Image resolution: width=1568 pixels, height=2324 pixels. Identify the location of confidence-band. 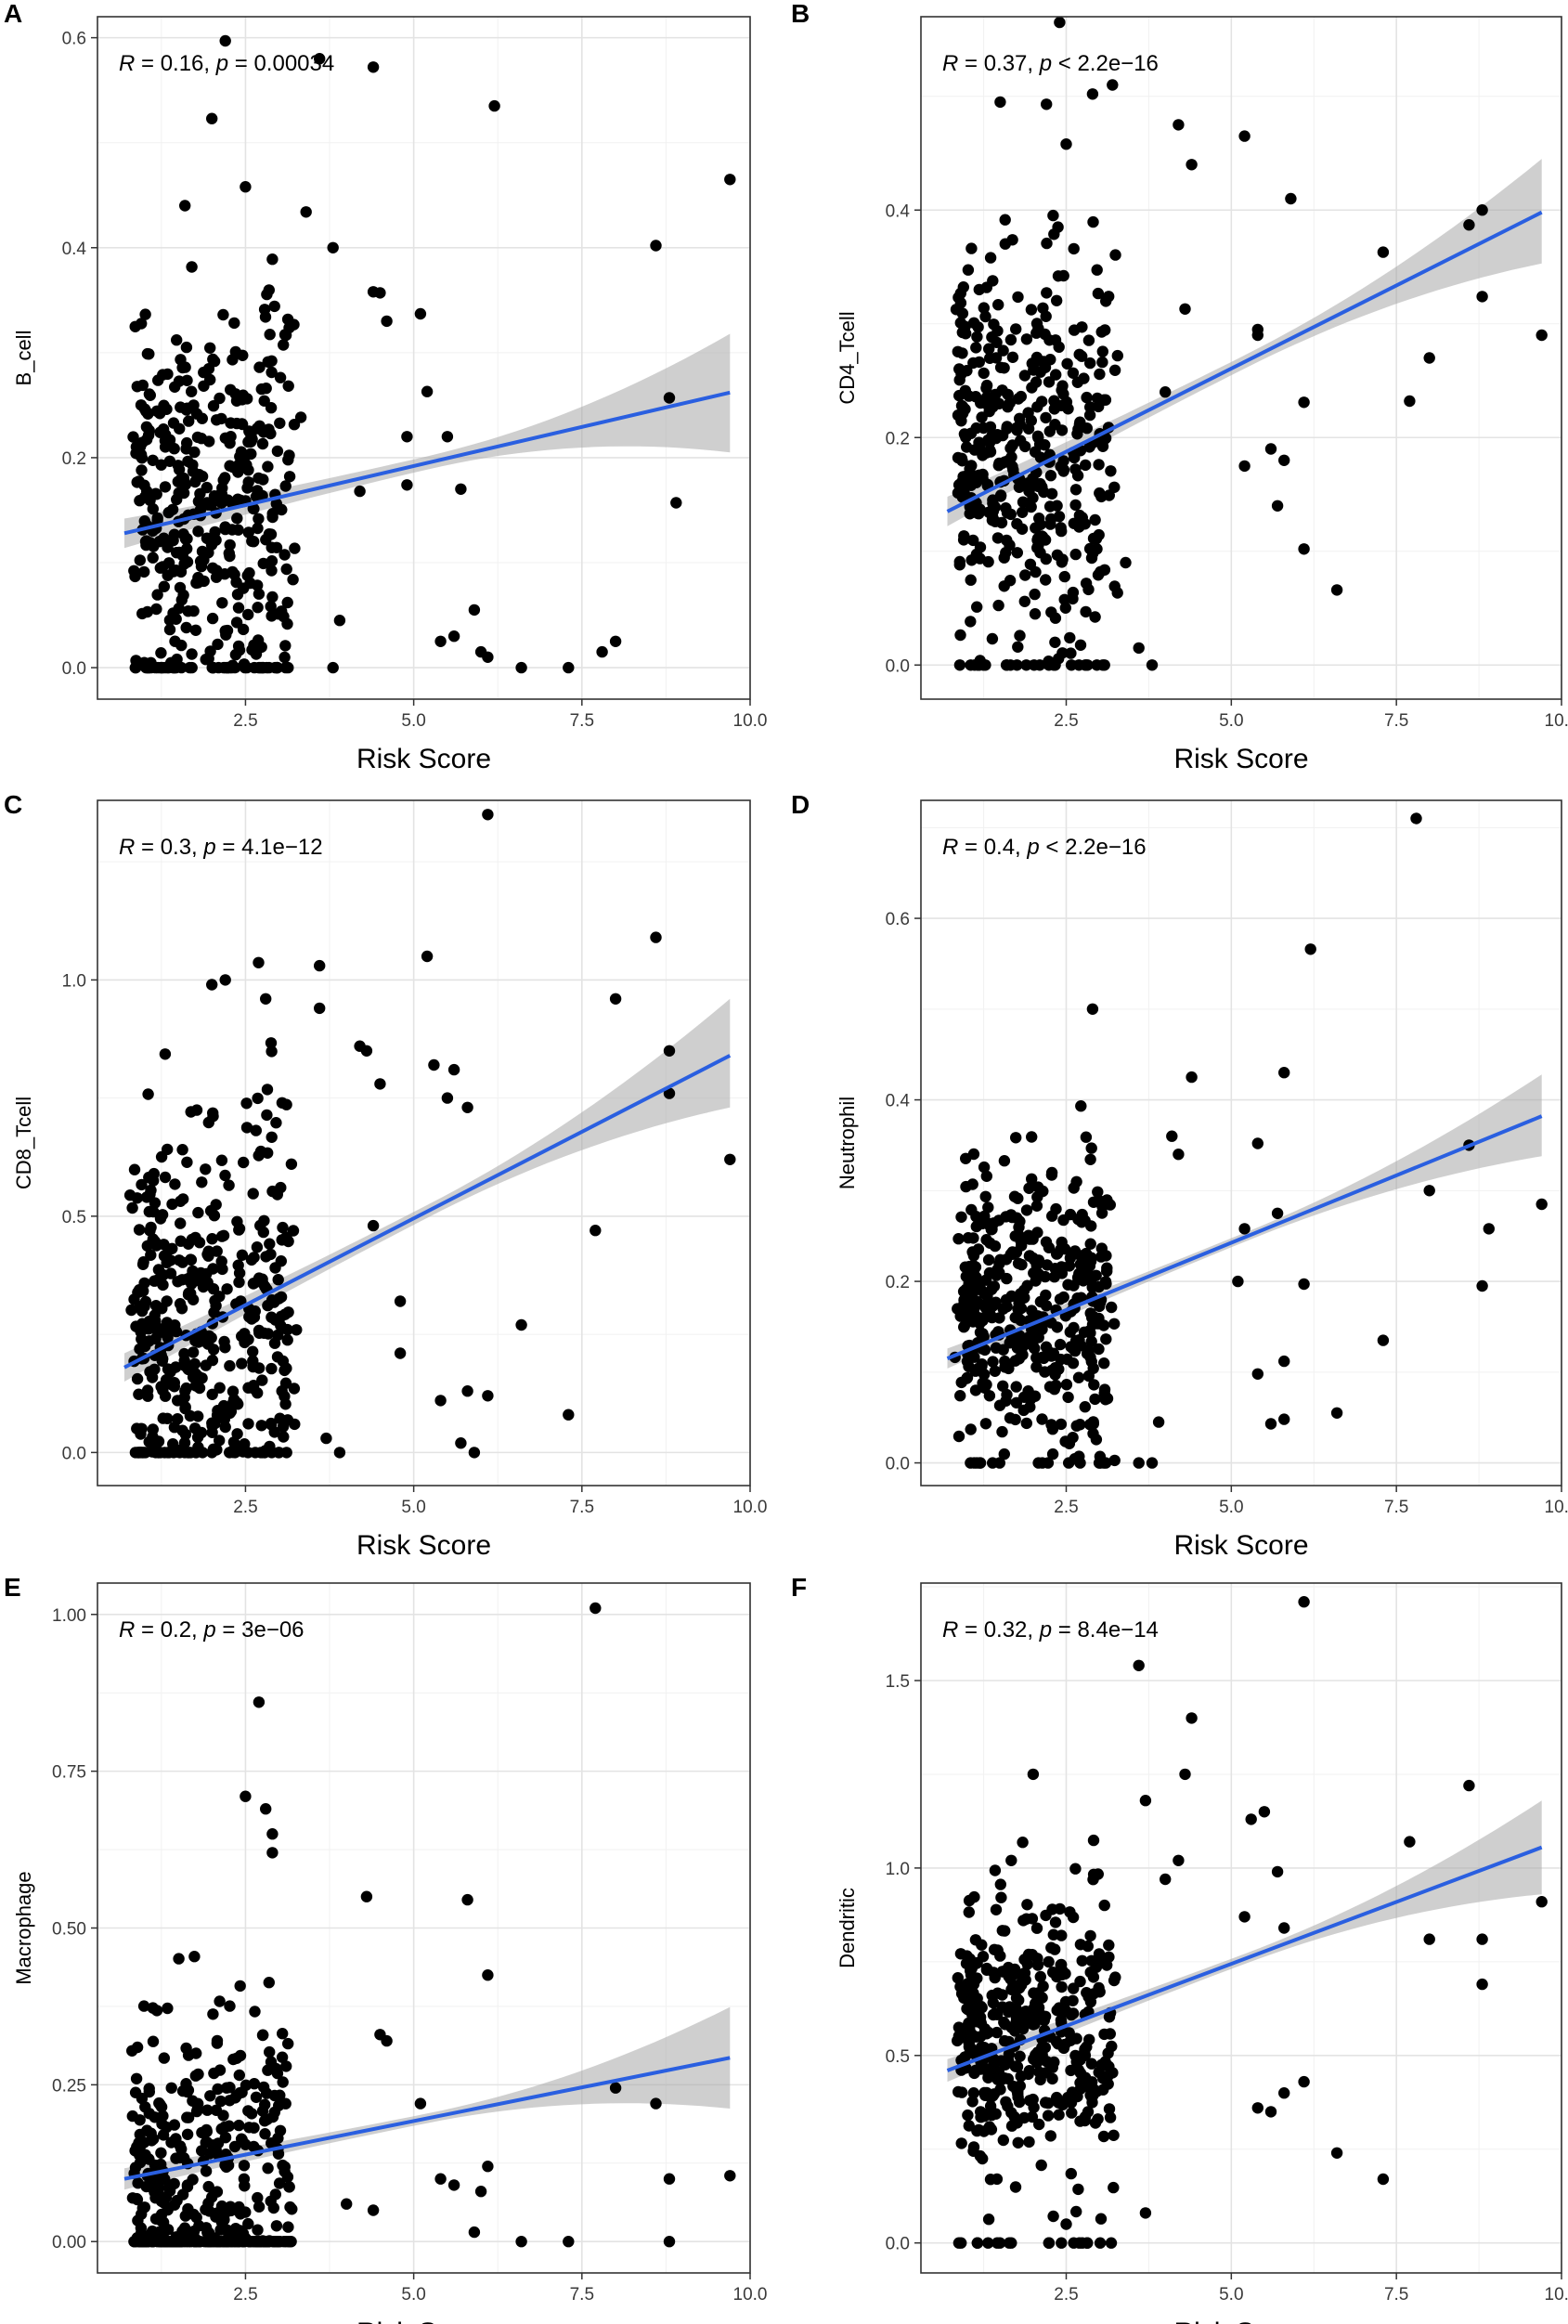
(1244, 1941).